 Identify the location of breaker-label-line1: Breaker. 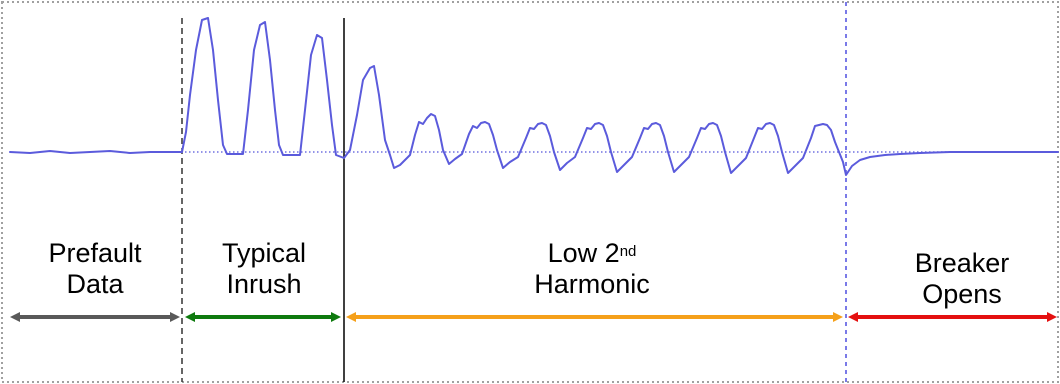
(962, 263).